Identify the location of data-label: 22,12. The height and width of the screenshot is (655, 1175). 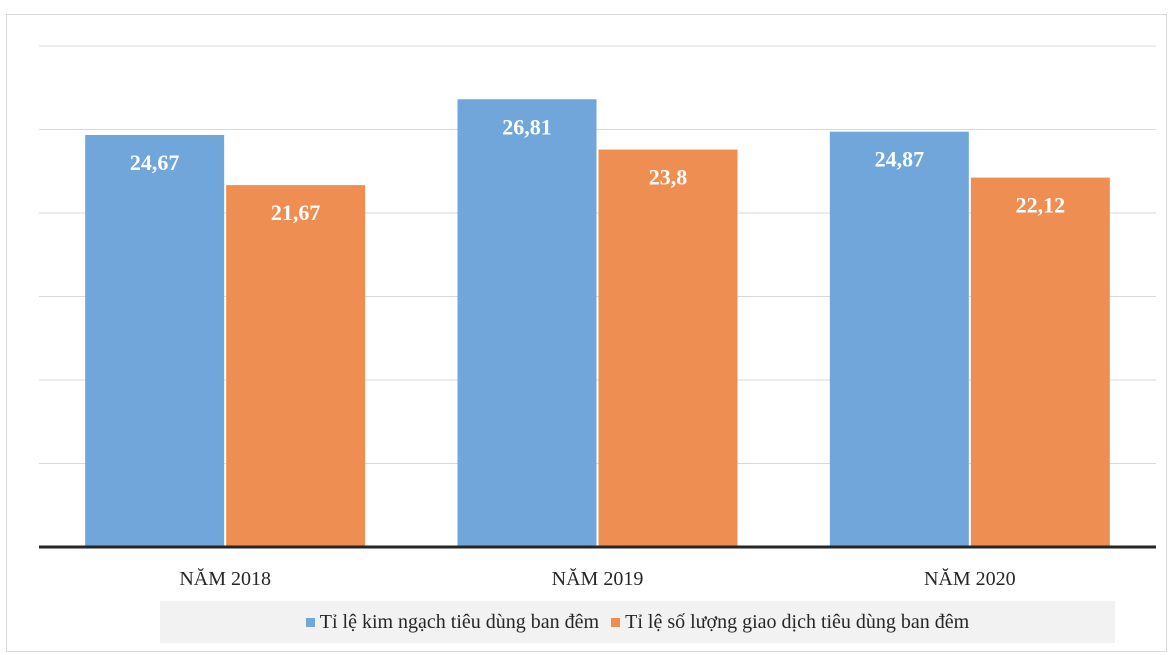
(1041, 205).